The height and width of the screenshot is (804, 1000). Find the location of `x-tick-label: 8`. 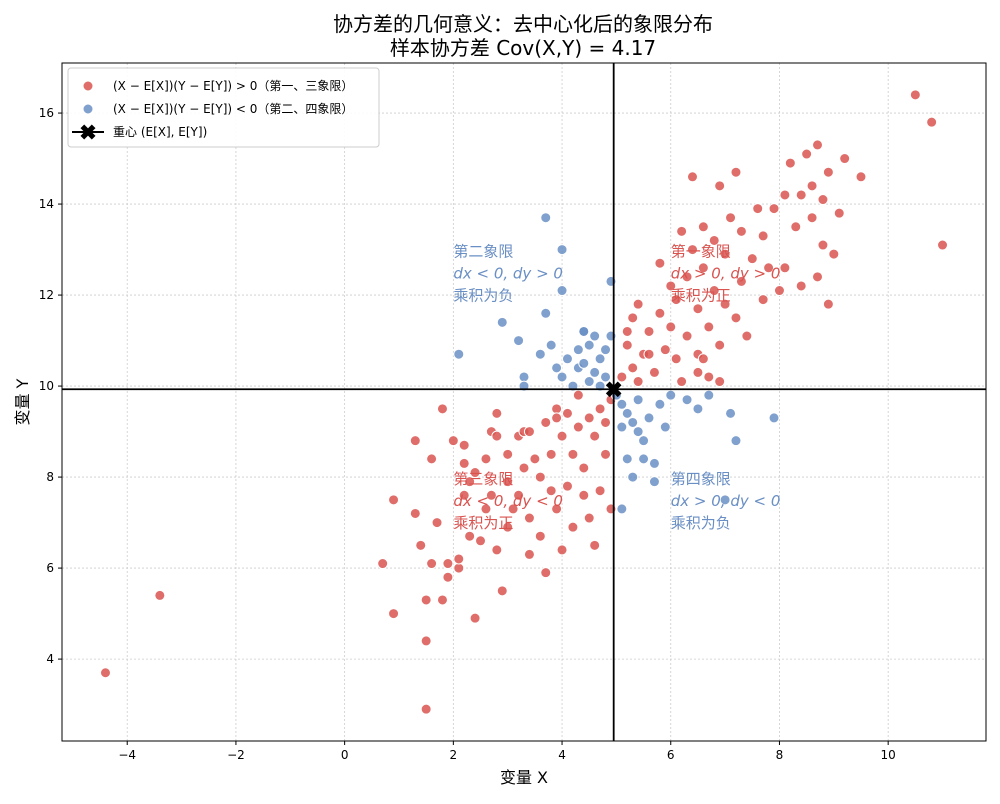

x-tick-label: 8 is located at coordinates (780, 755).